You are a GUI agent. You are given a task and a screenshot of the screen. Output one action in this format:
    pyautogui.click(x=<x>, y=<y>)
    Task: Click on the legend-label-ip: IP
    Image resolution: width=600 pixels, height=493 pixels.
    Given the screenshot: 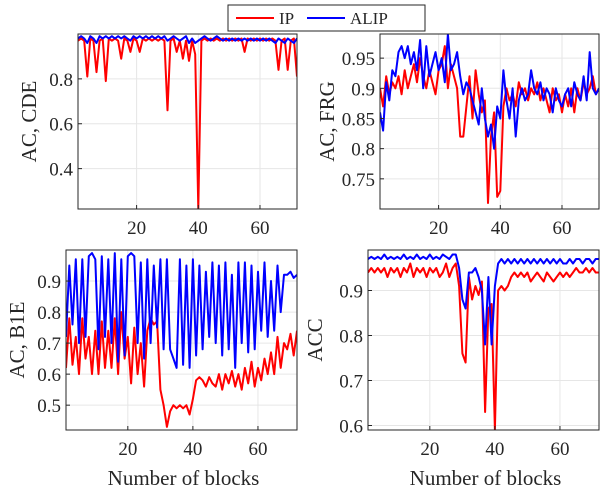 What is the action you would take?
    pyautogui.click(x=286, y=18)
    